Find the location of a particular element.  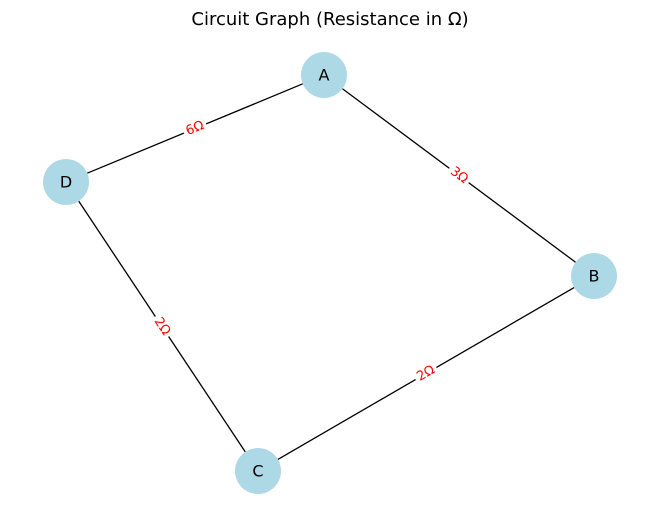

node-label: B is located at coordinates (594, 276).